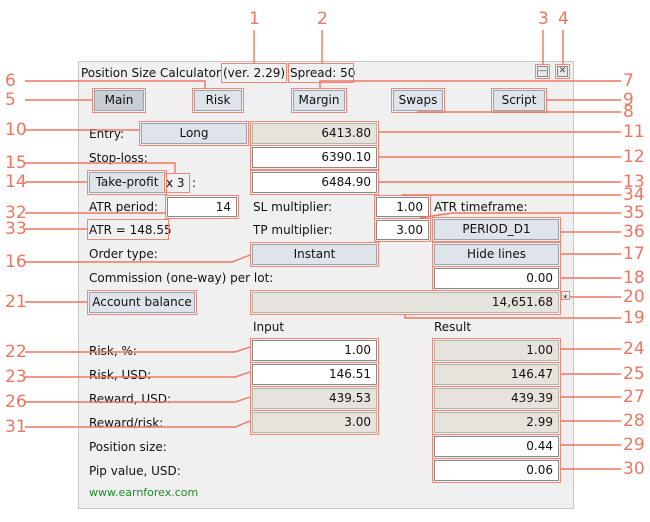 The image size is (650, 522). I want to click on highlight-entry-direction, so click(194, 133).